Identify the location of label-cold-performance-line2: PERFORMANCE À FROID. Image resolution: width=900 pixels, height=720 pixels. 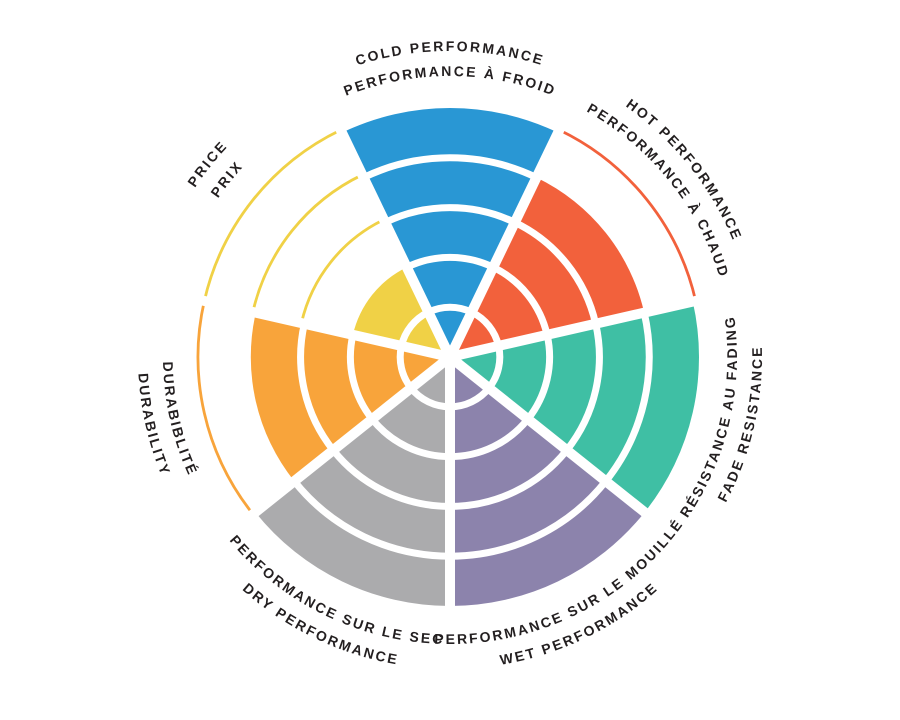
(449, 81).